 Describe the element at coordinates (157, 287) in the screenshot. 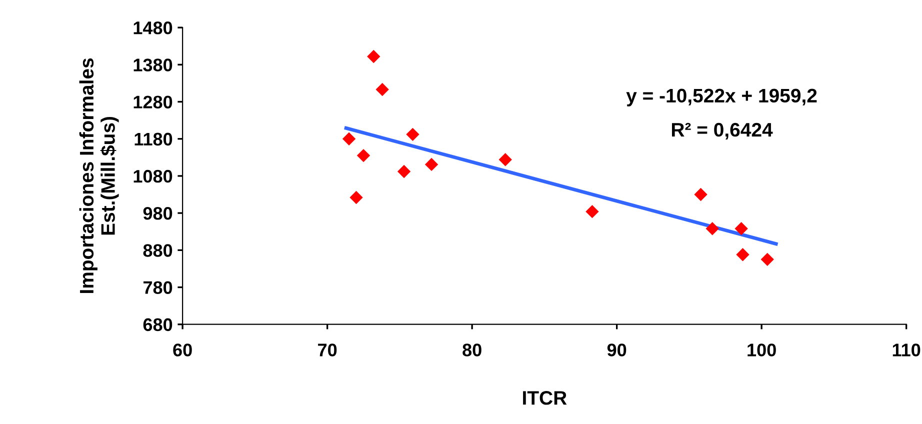

I see `y-tick-label: 780` at that location.